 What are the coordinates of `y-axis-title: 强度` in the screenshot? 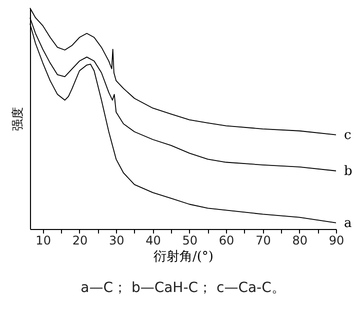 It's located at (17, 119).